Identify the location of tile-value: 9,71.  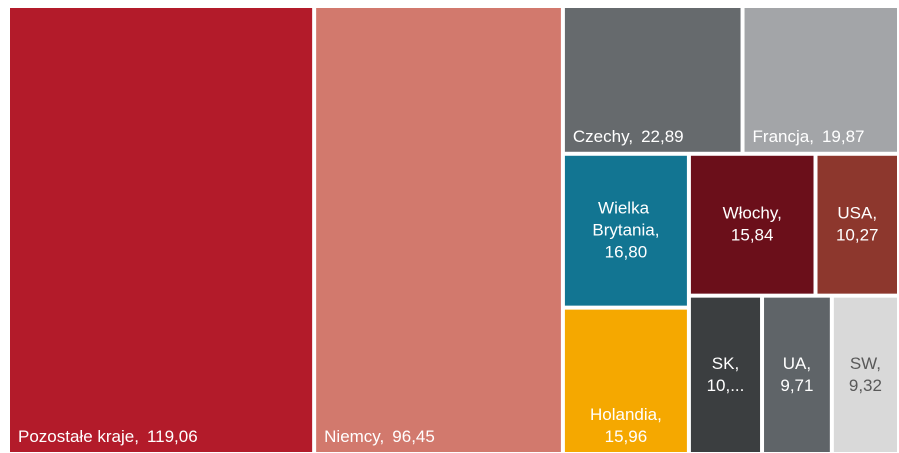
(796, 385).